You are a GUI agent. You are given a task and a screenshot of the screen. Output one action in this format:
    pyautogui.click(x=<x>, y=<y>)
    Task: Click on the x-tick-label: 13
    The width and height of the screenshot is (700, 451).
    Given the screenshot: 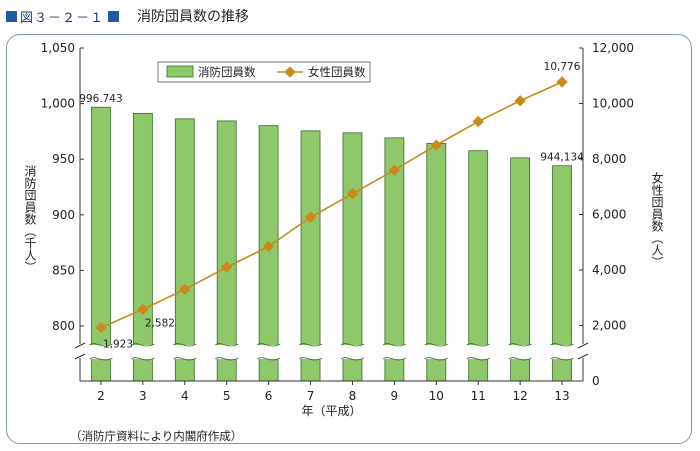 What is the action you would take?
    pyautogui.click(x=561, y=396)
    